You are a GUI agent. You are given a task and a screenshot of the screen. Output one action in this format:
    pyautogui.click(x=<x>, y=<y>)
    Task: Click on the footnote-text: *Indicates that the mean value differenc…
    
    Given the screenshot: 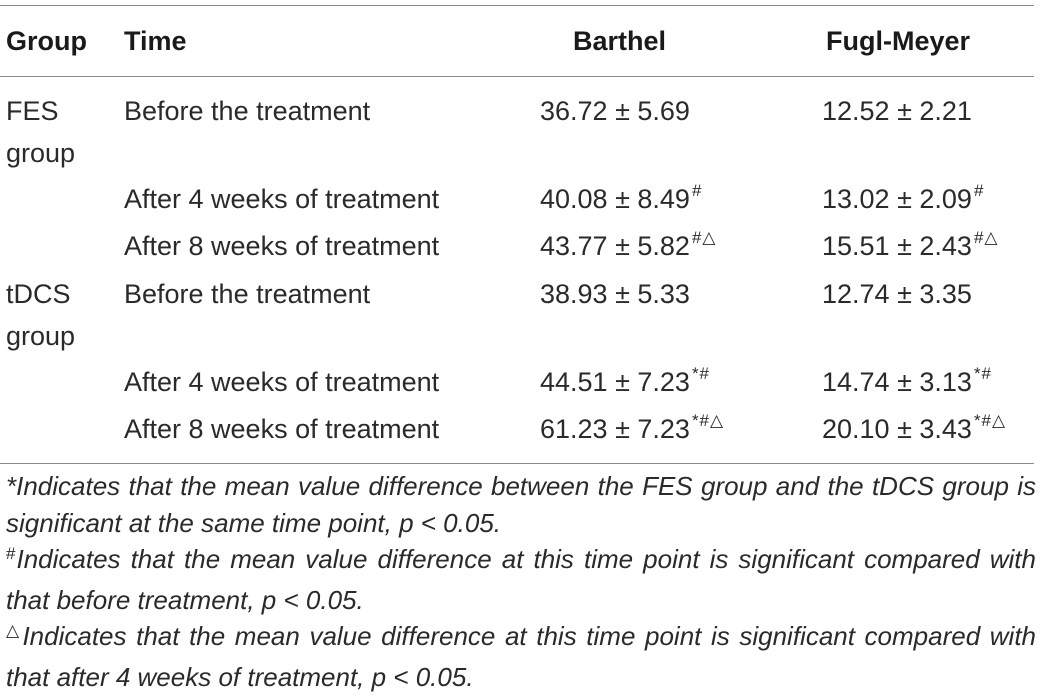 What is the action you would take?
    pyautogui.click(x=521, y=504)
    